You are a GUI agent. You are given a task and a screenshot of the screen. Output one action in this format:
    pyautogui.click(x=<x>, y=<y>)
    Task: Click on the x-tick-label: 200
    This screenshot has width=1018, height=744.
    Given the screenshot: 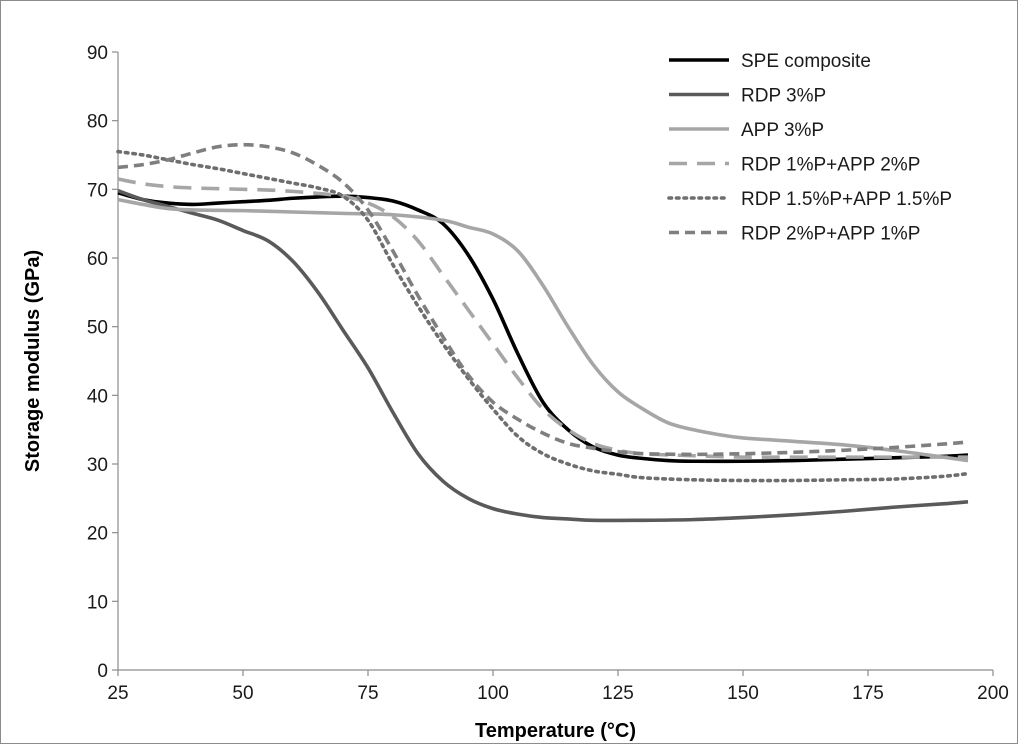 What is the action you would take?
    pyautogui.click(x=993, y=693)
    